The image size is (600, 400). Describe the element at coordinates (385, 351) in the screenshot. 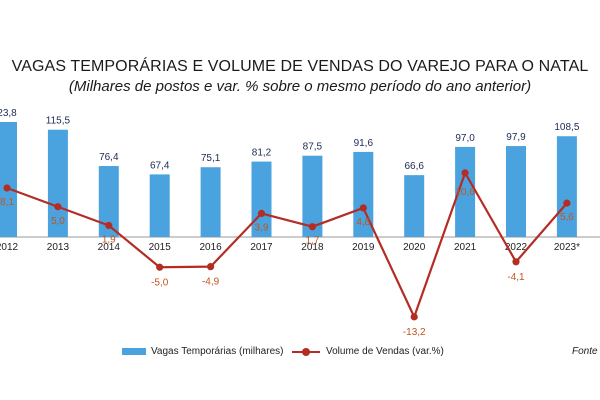

I see `legend-label-line: Volume de Vendas (var.%)` at that location.